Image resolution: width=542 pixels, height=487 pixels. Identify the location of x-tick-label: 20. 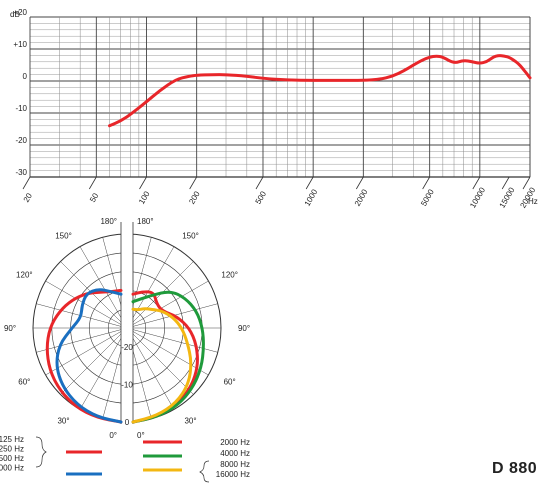
(28, 197).